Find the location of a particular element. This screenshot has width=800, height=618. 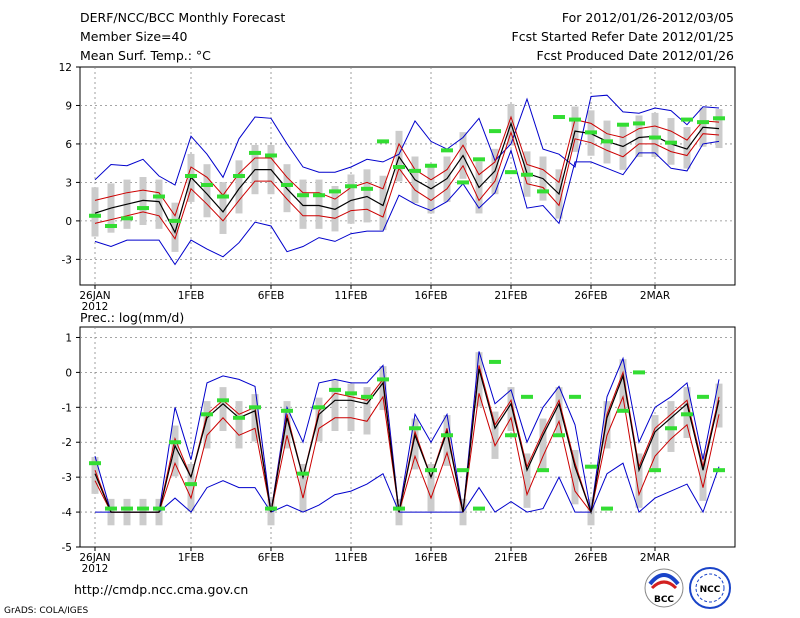

temp-xtick-label-6: 26FEB is located at coordinates (590, 296).